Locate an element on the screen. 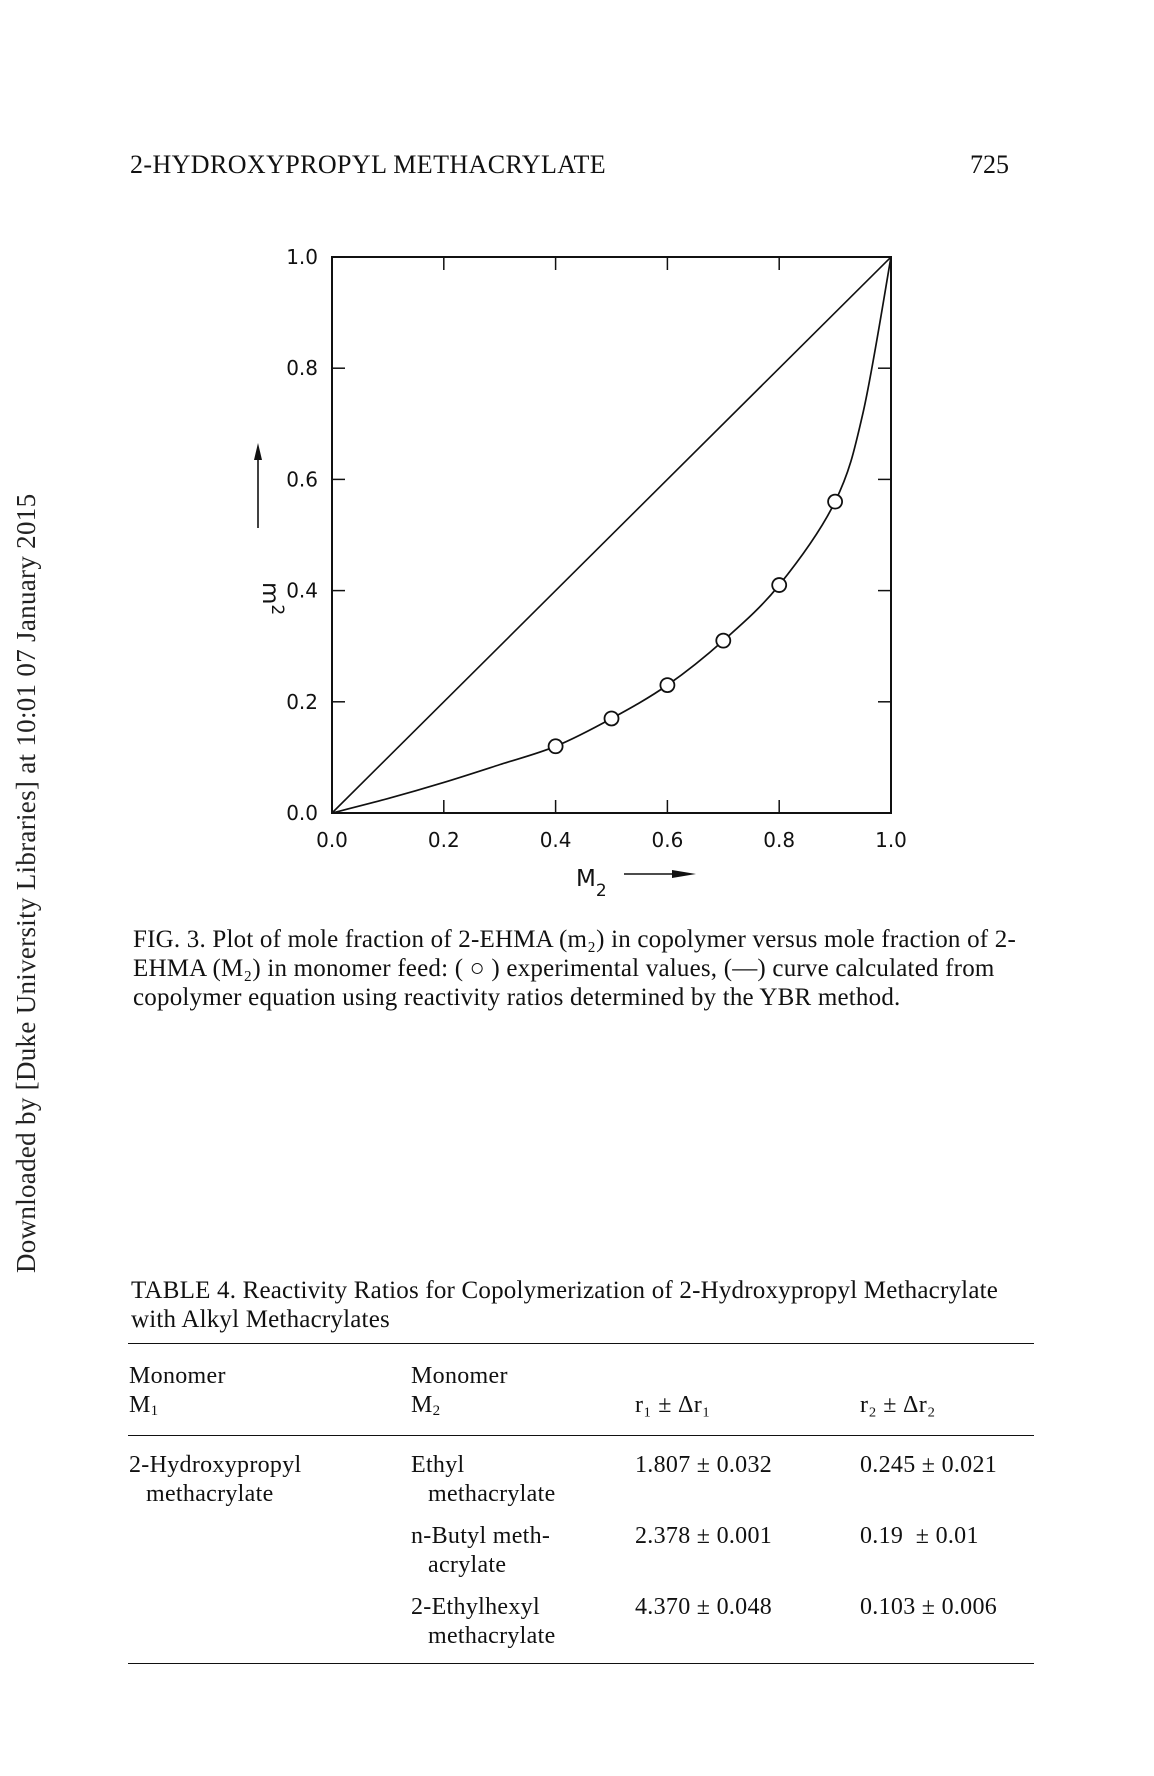 The height and width of the screenshot is (1776, 1154). x-tick-label: 0.4 is located at coordinates (556, 840).